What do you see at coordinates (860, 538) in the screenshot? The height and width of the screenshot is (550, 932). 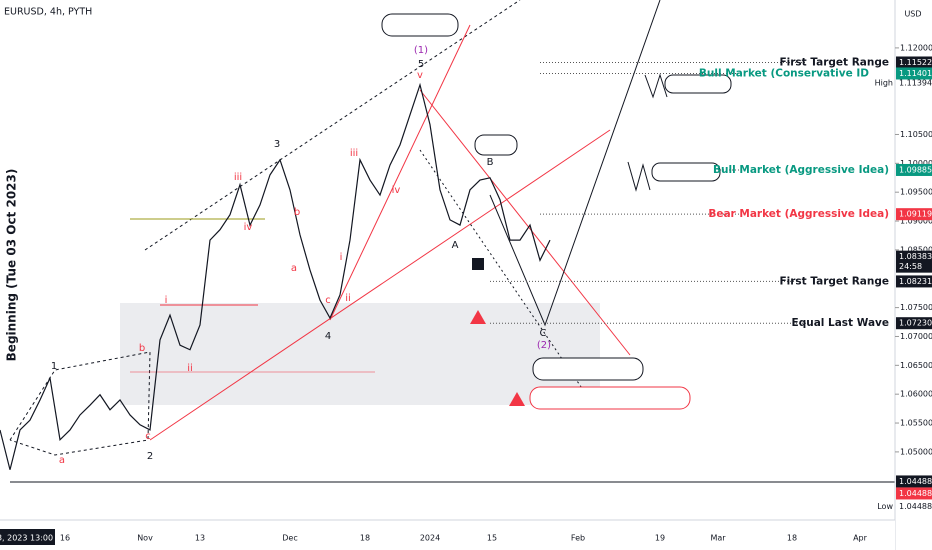 I see `x-tick-label: Apr` at bounding box center [860, 538].